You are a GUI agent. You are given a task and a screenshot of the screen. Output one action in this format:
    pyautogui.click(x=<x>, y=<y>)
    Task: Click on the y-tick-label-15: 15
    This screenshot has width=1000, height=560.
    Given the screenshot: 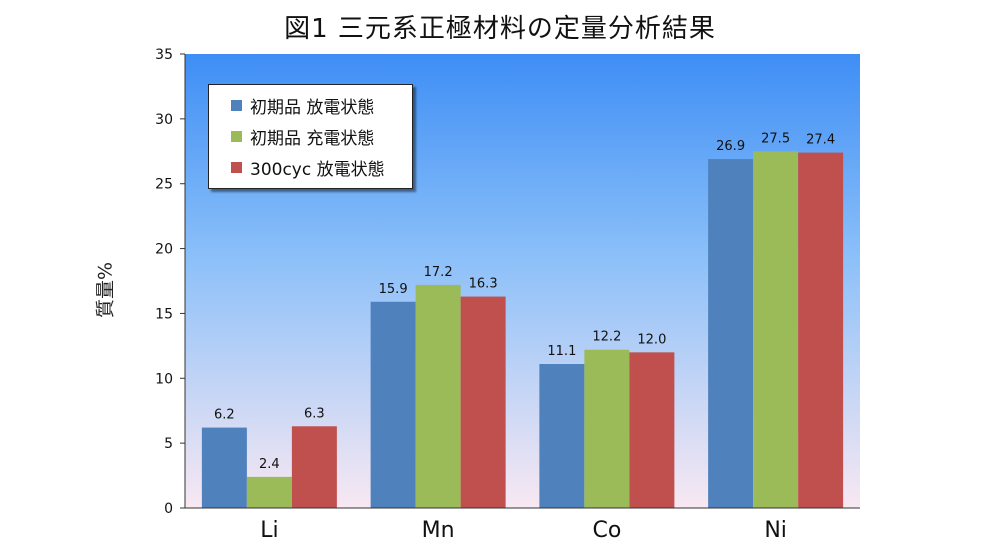 What is the action you would take?
    pyautogui.click(x=164, y=314)
    